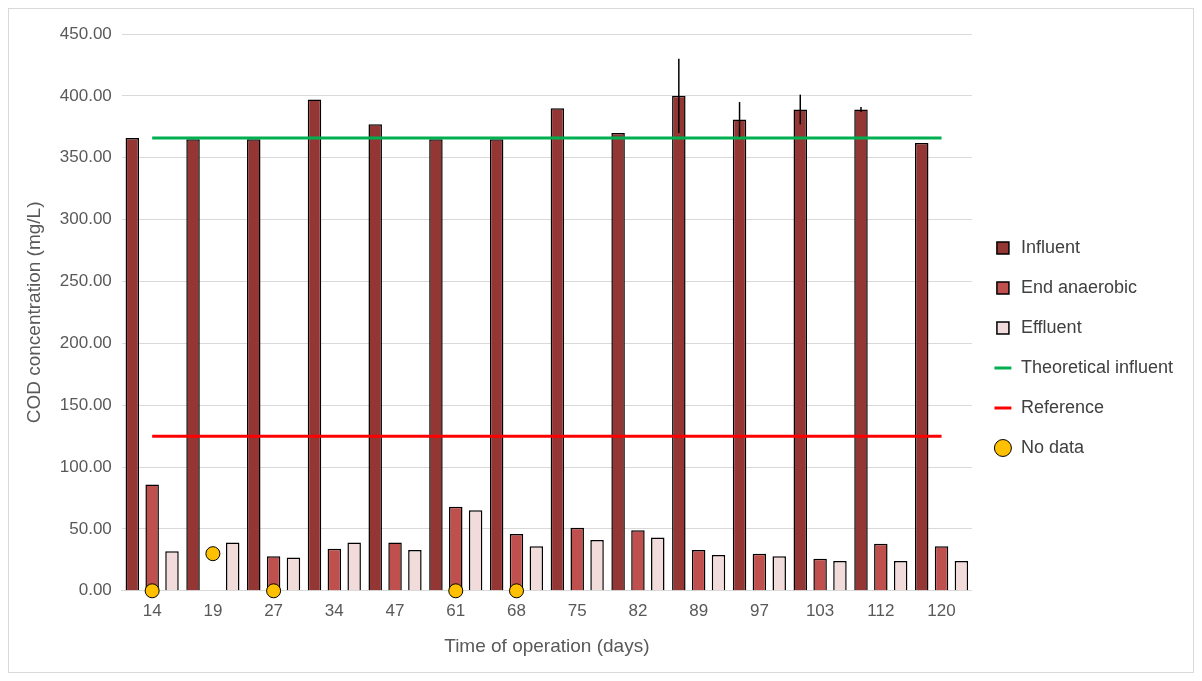 Image resolution: width=1202 pixels, height=681 pixels. What do you see at coordinates (213, 610) in the screenshot?
I see `x-tick-label: 19` at bounding box center [213, 610].